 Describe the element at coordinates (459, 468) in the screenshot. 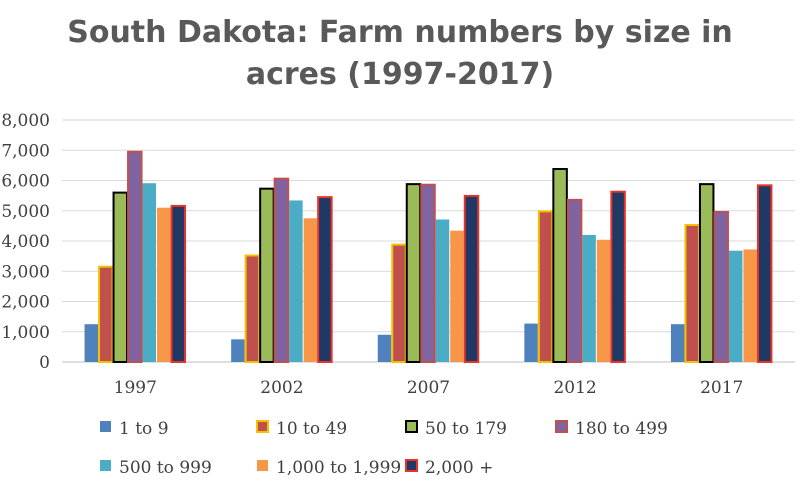

I see `legend-label: 2,000 +` at that location.